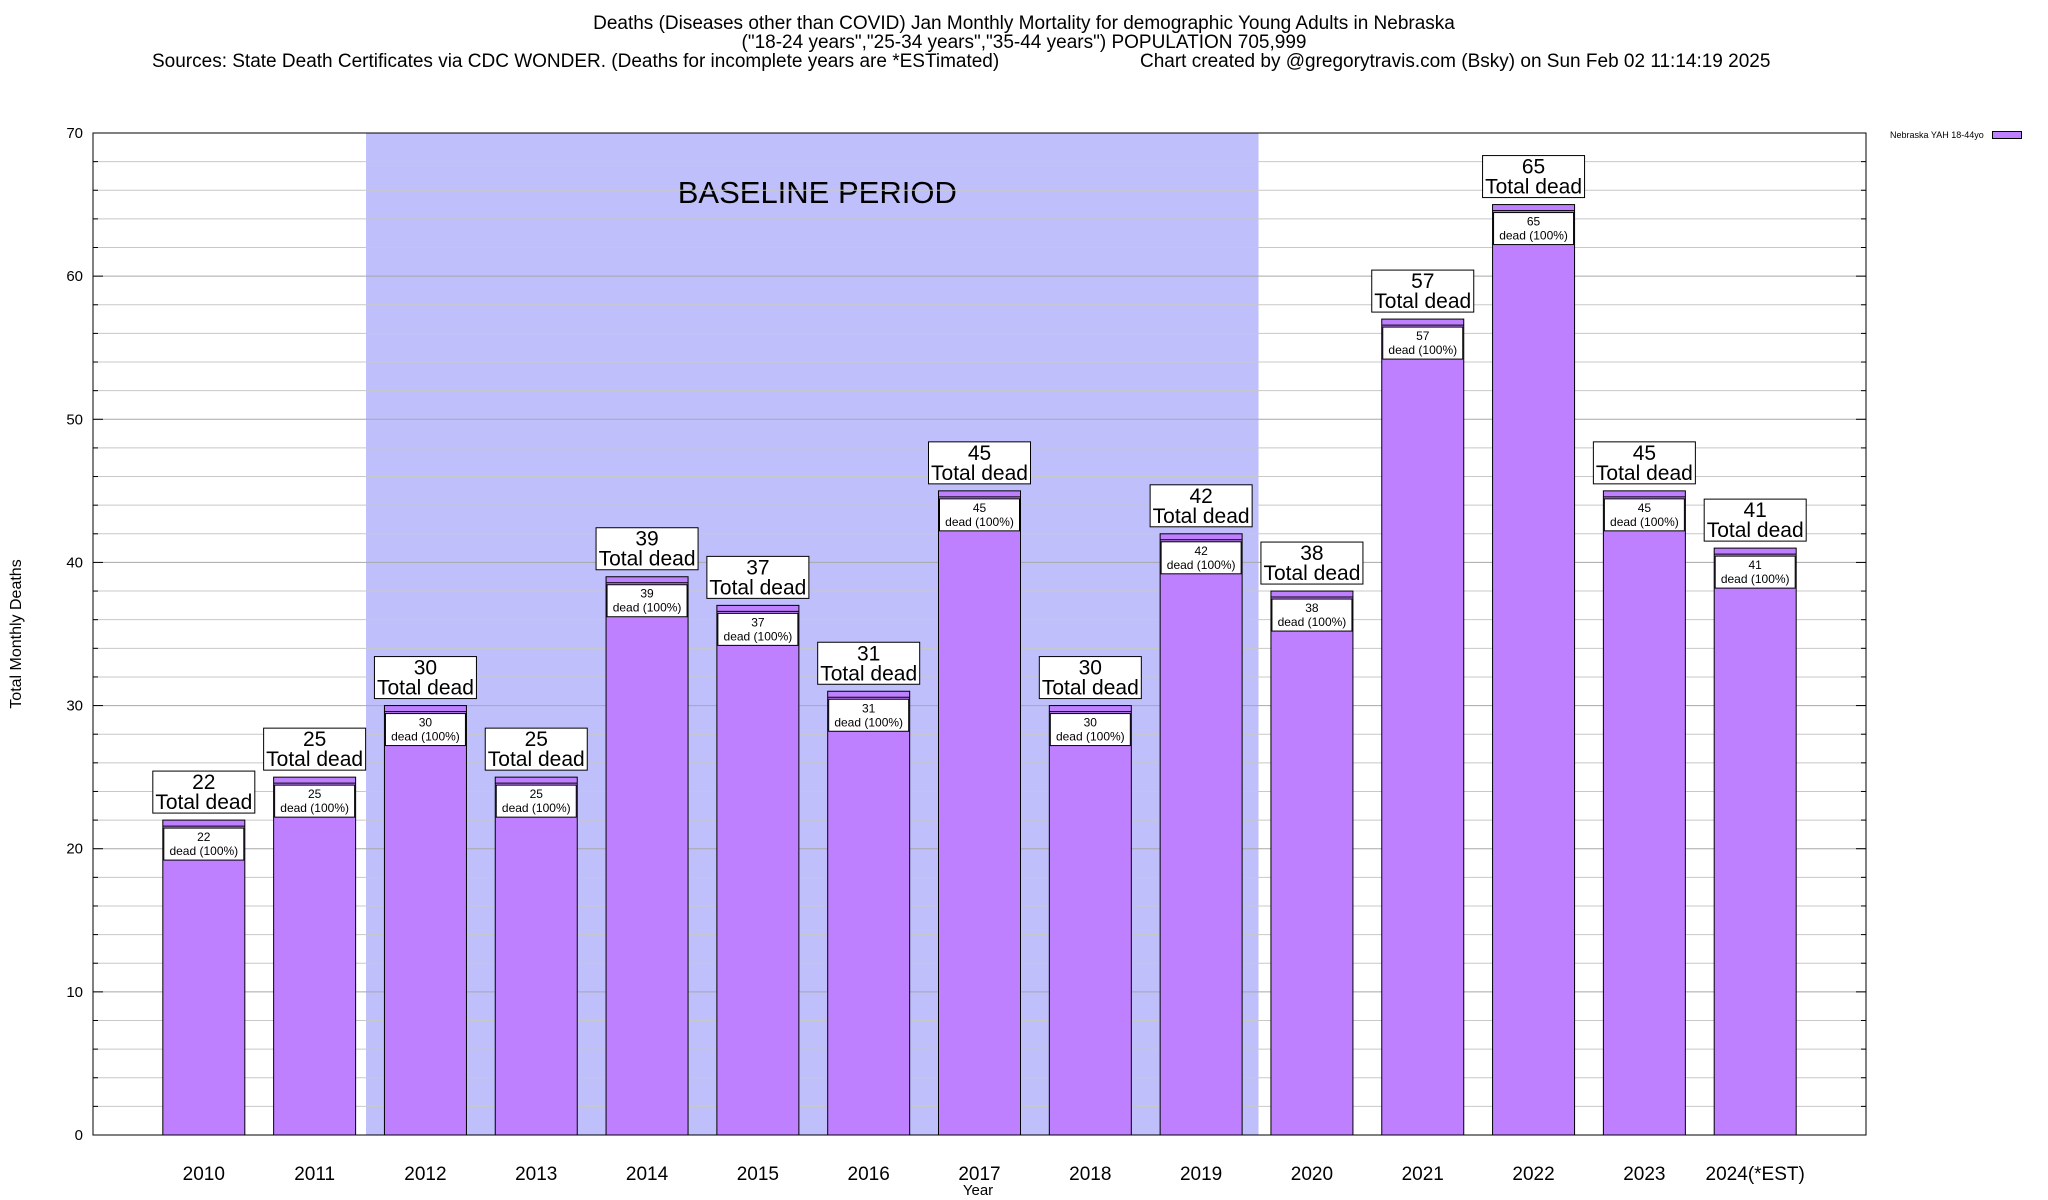  What do you see at coordinates (1756, 565) in the screenshot?
I see `inner-label-value: 41` at bounding box center [1756, 565].